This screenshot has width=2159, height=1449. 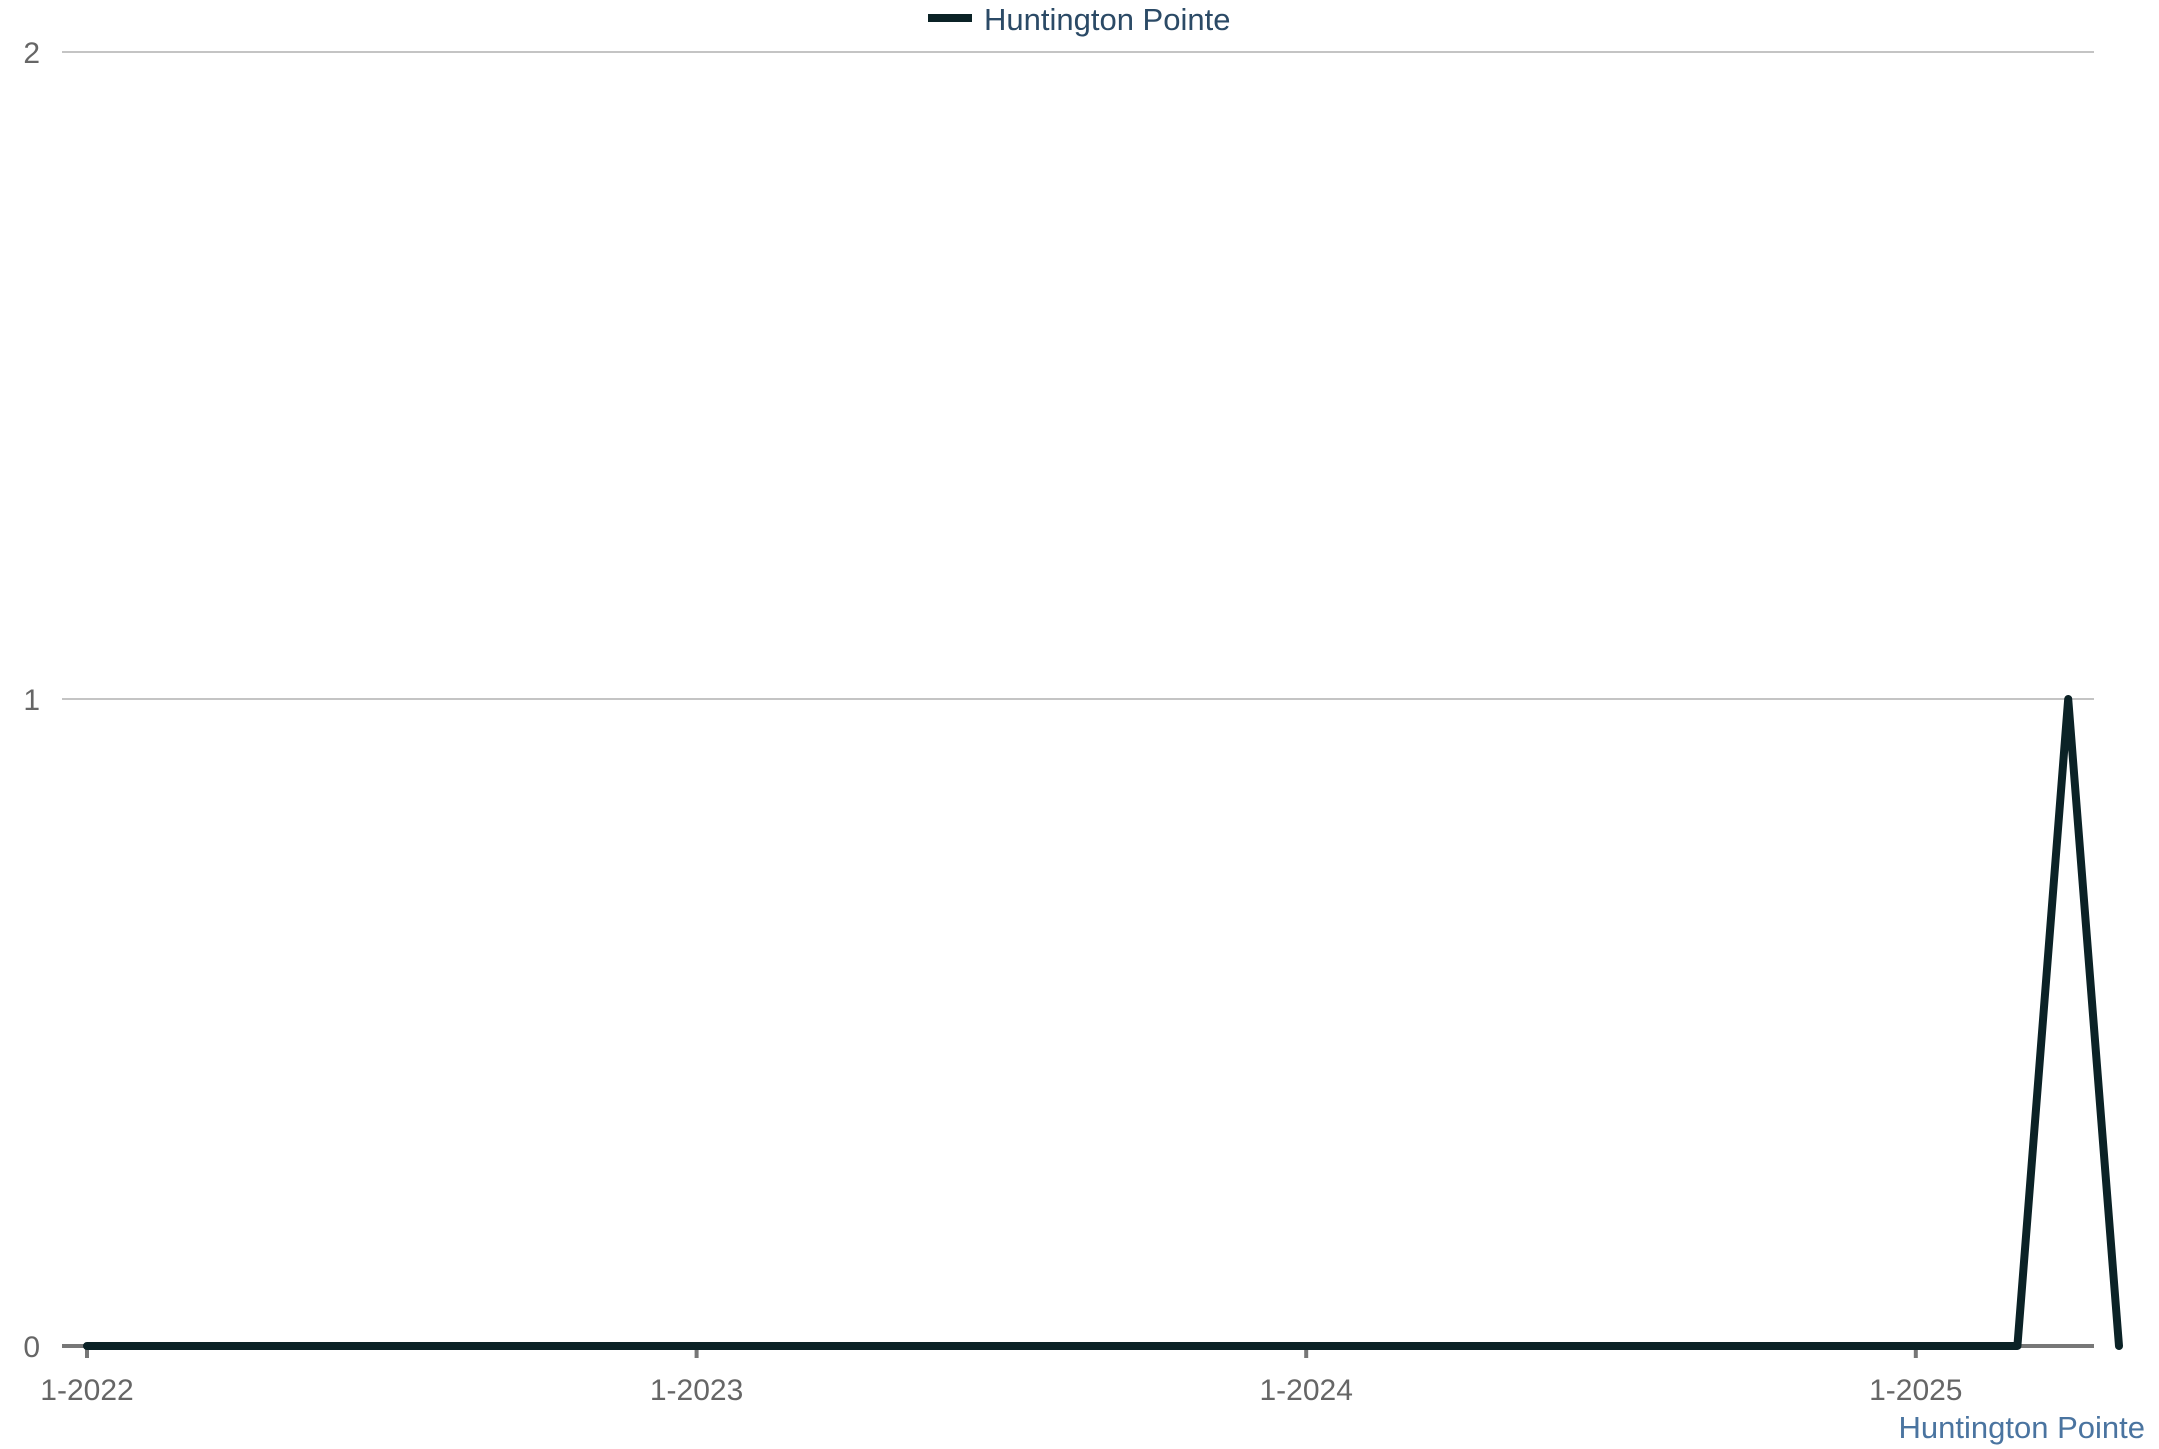 What do you see at coordinates (86, 1390) in the screenshot?
I see `x-tick-label: 1-2022` at bounding box center [86, 1390].